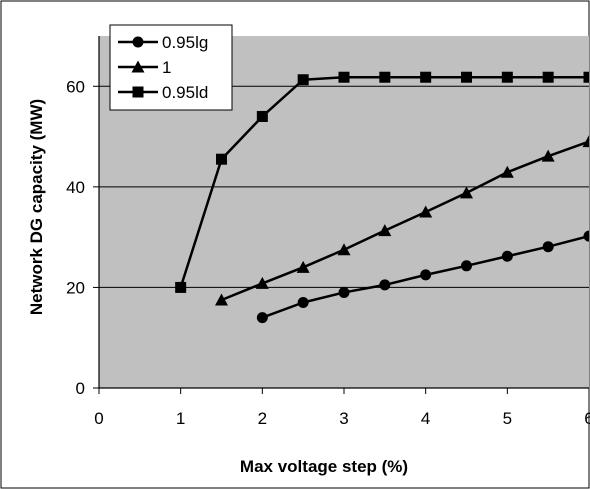 This screenshot has height=489, width=590. What do you see at coordinates (262, 418) in the screenshot?
I see `x-tick-label: 2` at bounding box center [262, 418].